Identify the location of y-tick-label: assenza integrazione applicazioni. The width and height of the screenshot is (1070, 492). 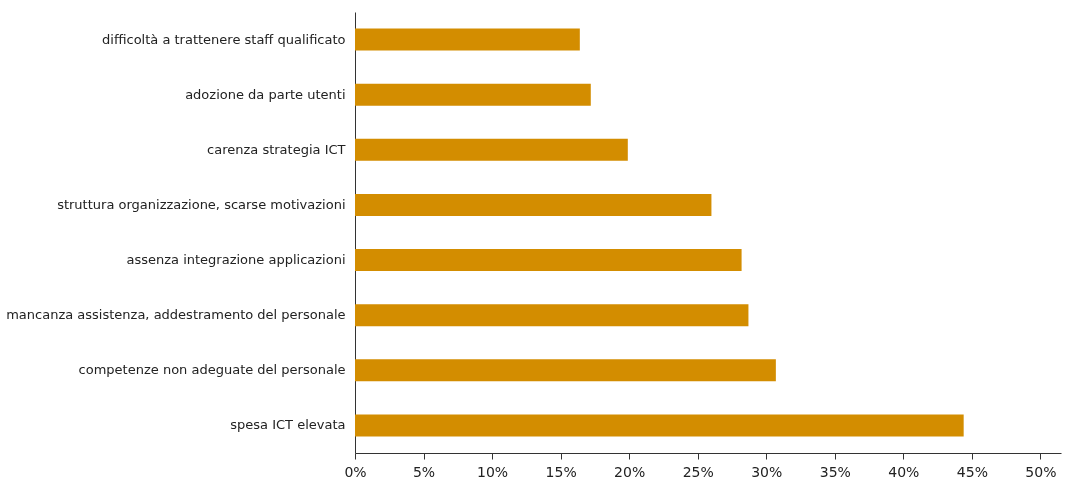
(236, 260).